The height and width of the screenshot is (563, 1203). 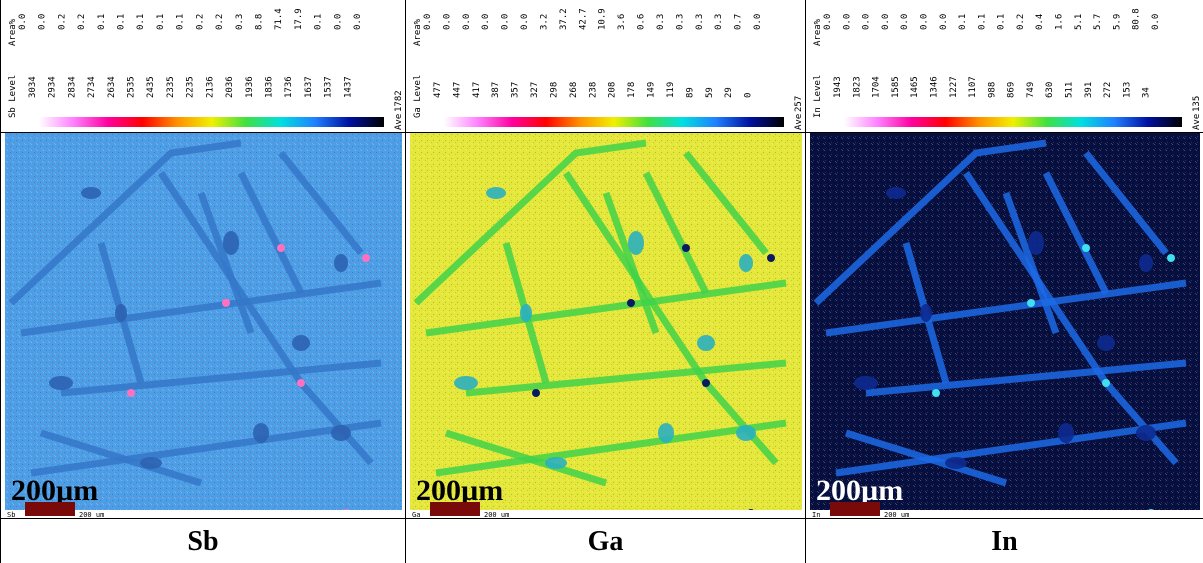 I want to click on map-tag: Sb, so click(x=11, y=514).